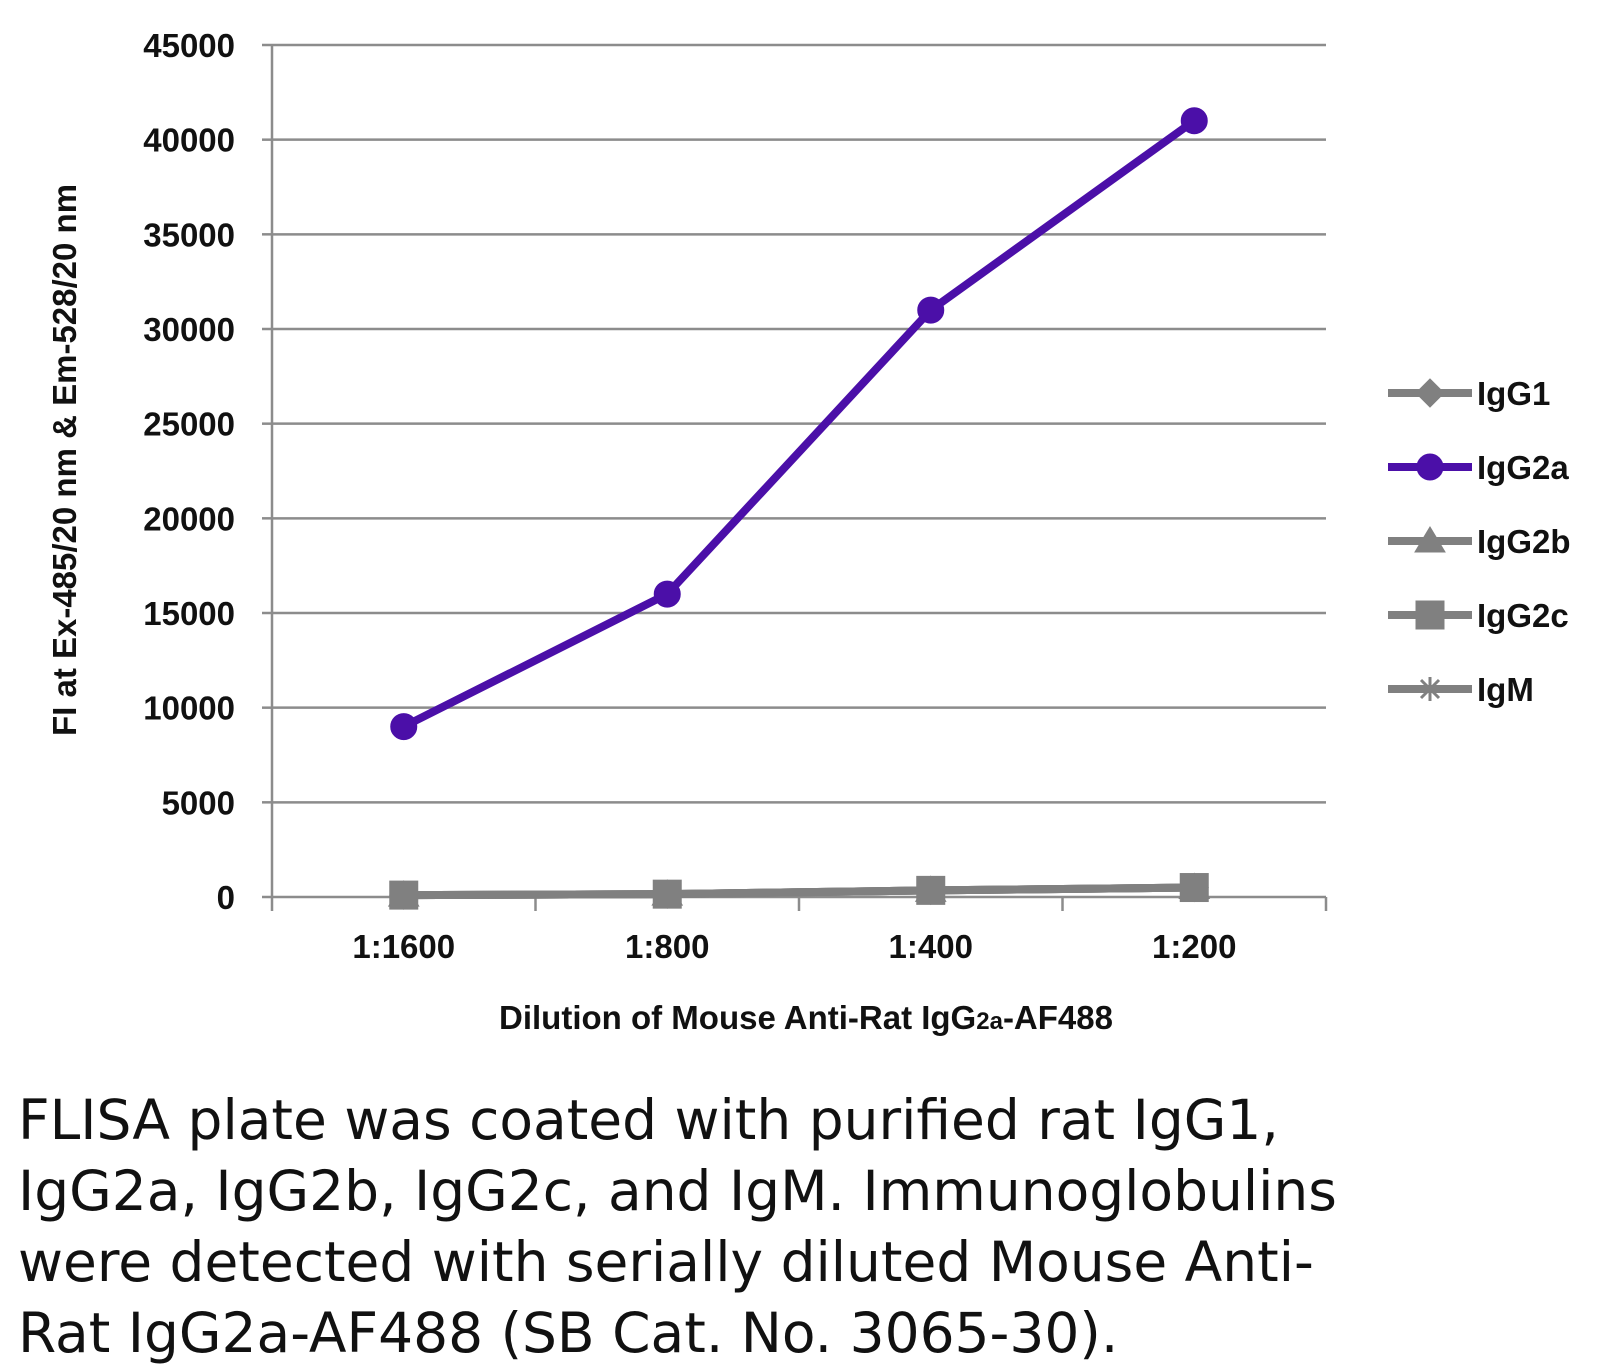 Image resolution: width=1614 pixels, height=1372 pixels. I want to click on y-tick-label: 30000, so click(189, 329).